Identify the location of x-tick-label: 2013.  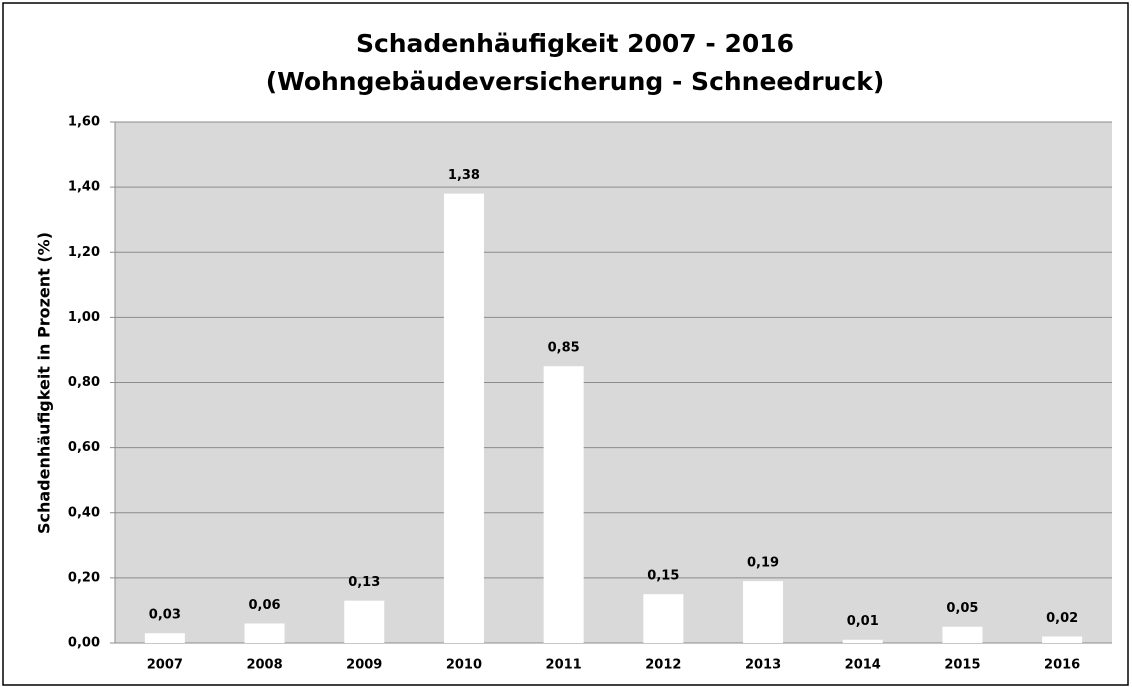
(763, 665).